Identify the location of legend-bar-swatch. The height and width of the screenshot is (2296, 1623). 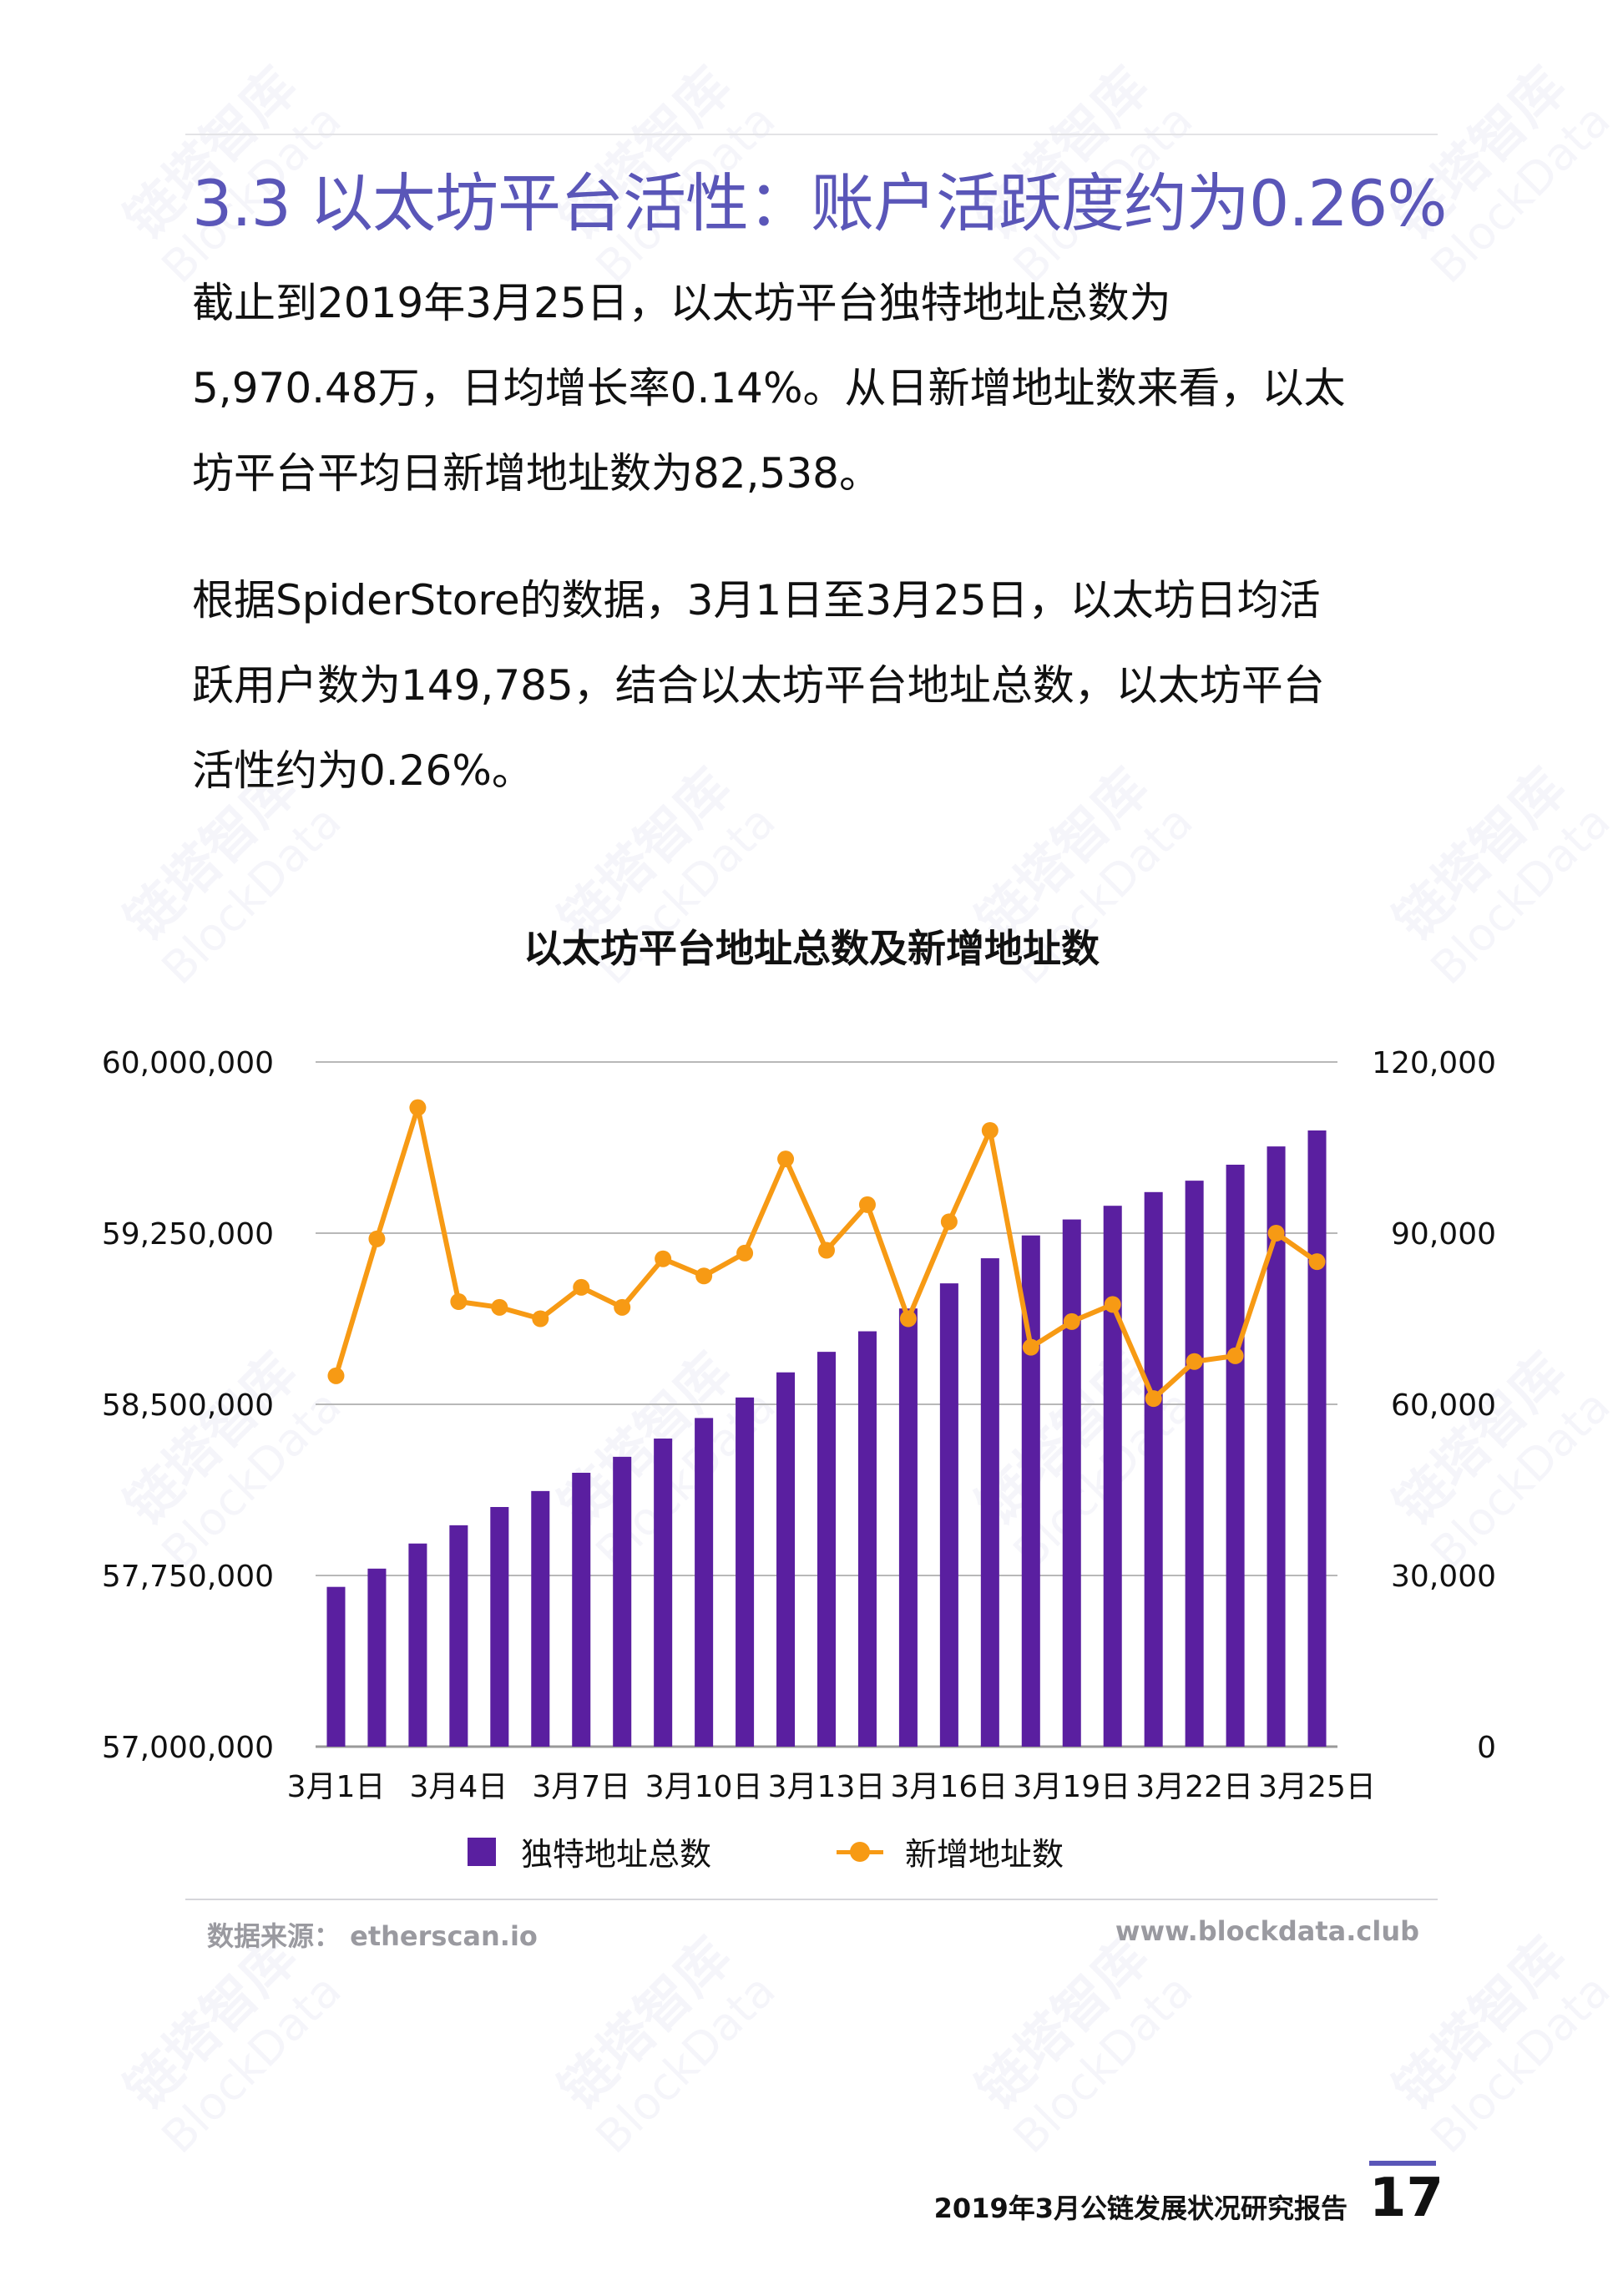
(482, 1851).